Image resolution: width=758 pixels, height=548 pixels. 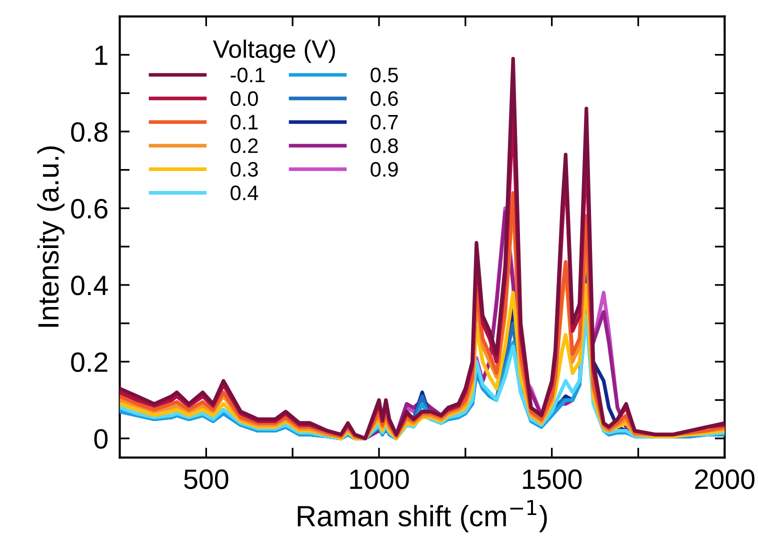 What do you see at coordinates (247, 75) in the screenshot?
I see `legend-label: -0.1` at bounding box center [247, 75].